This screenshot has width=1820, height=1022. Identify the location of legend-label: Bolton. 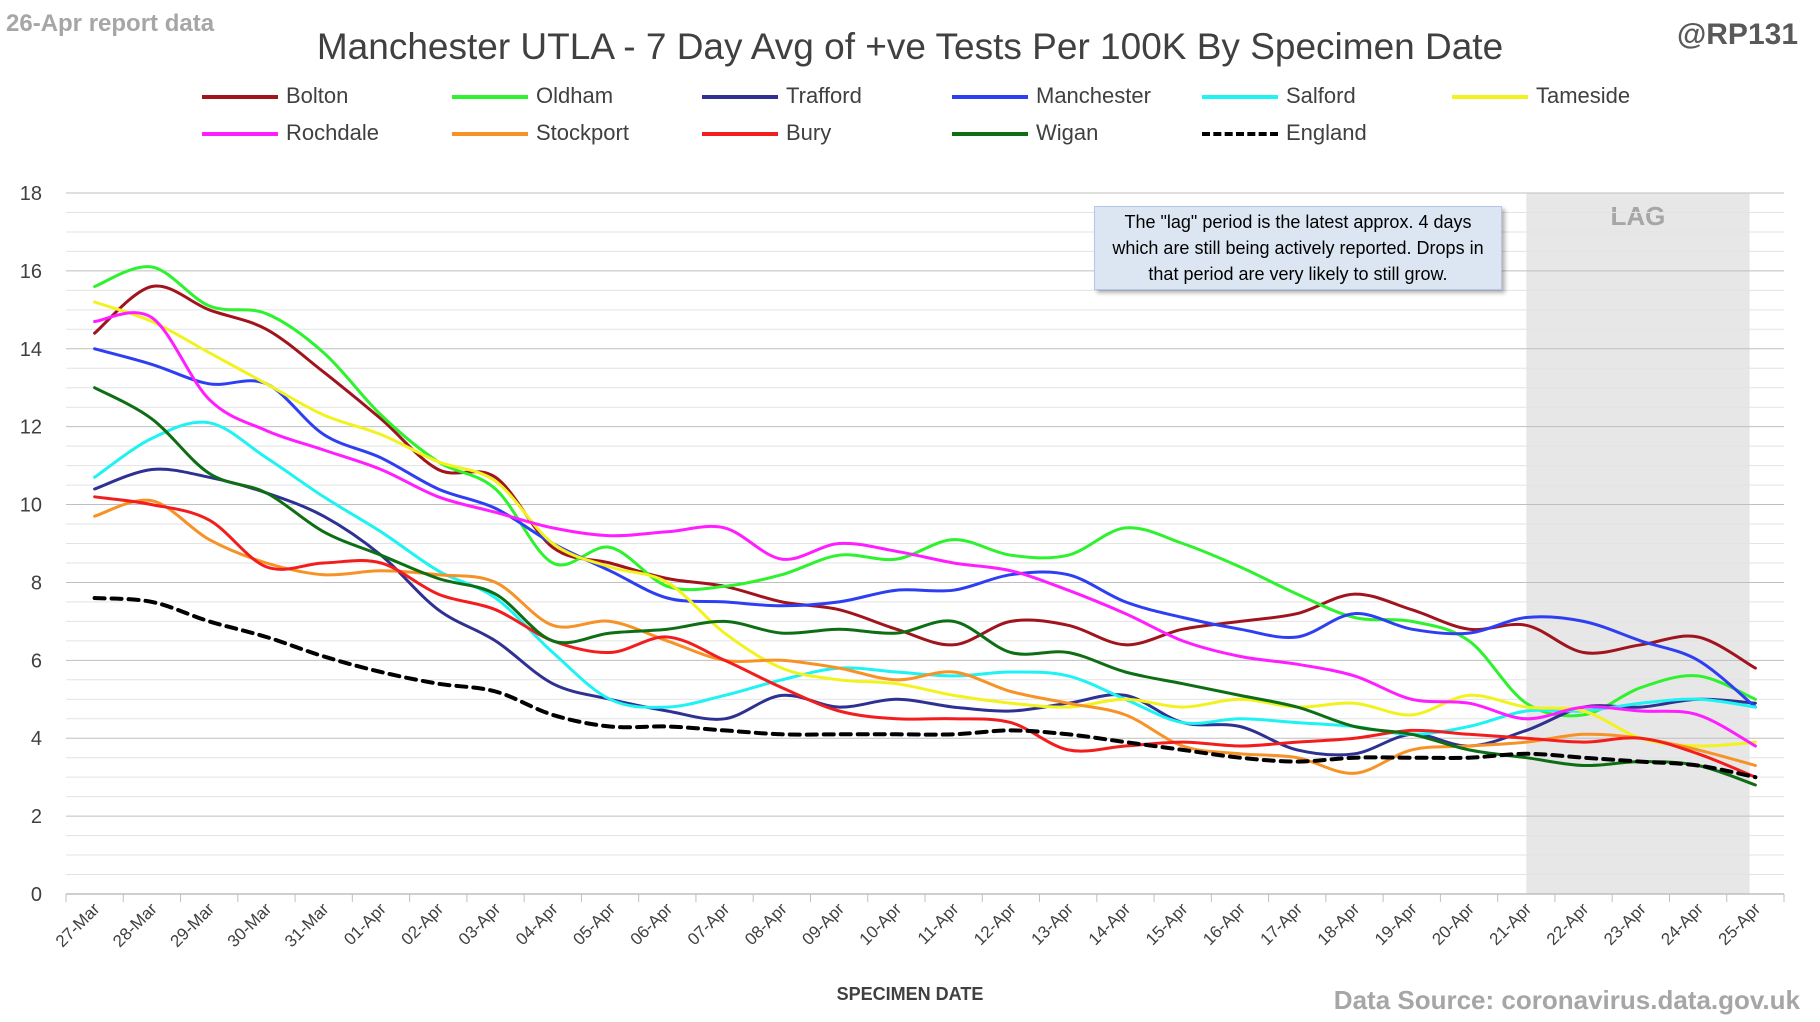
(317, 95).